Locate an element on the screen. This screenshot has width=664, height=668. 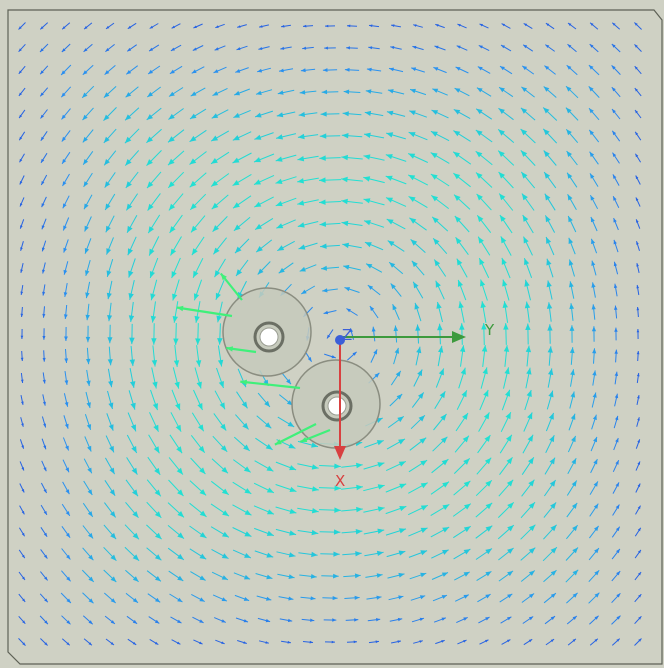
upper-rotor is located at coordinates (267, 332).